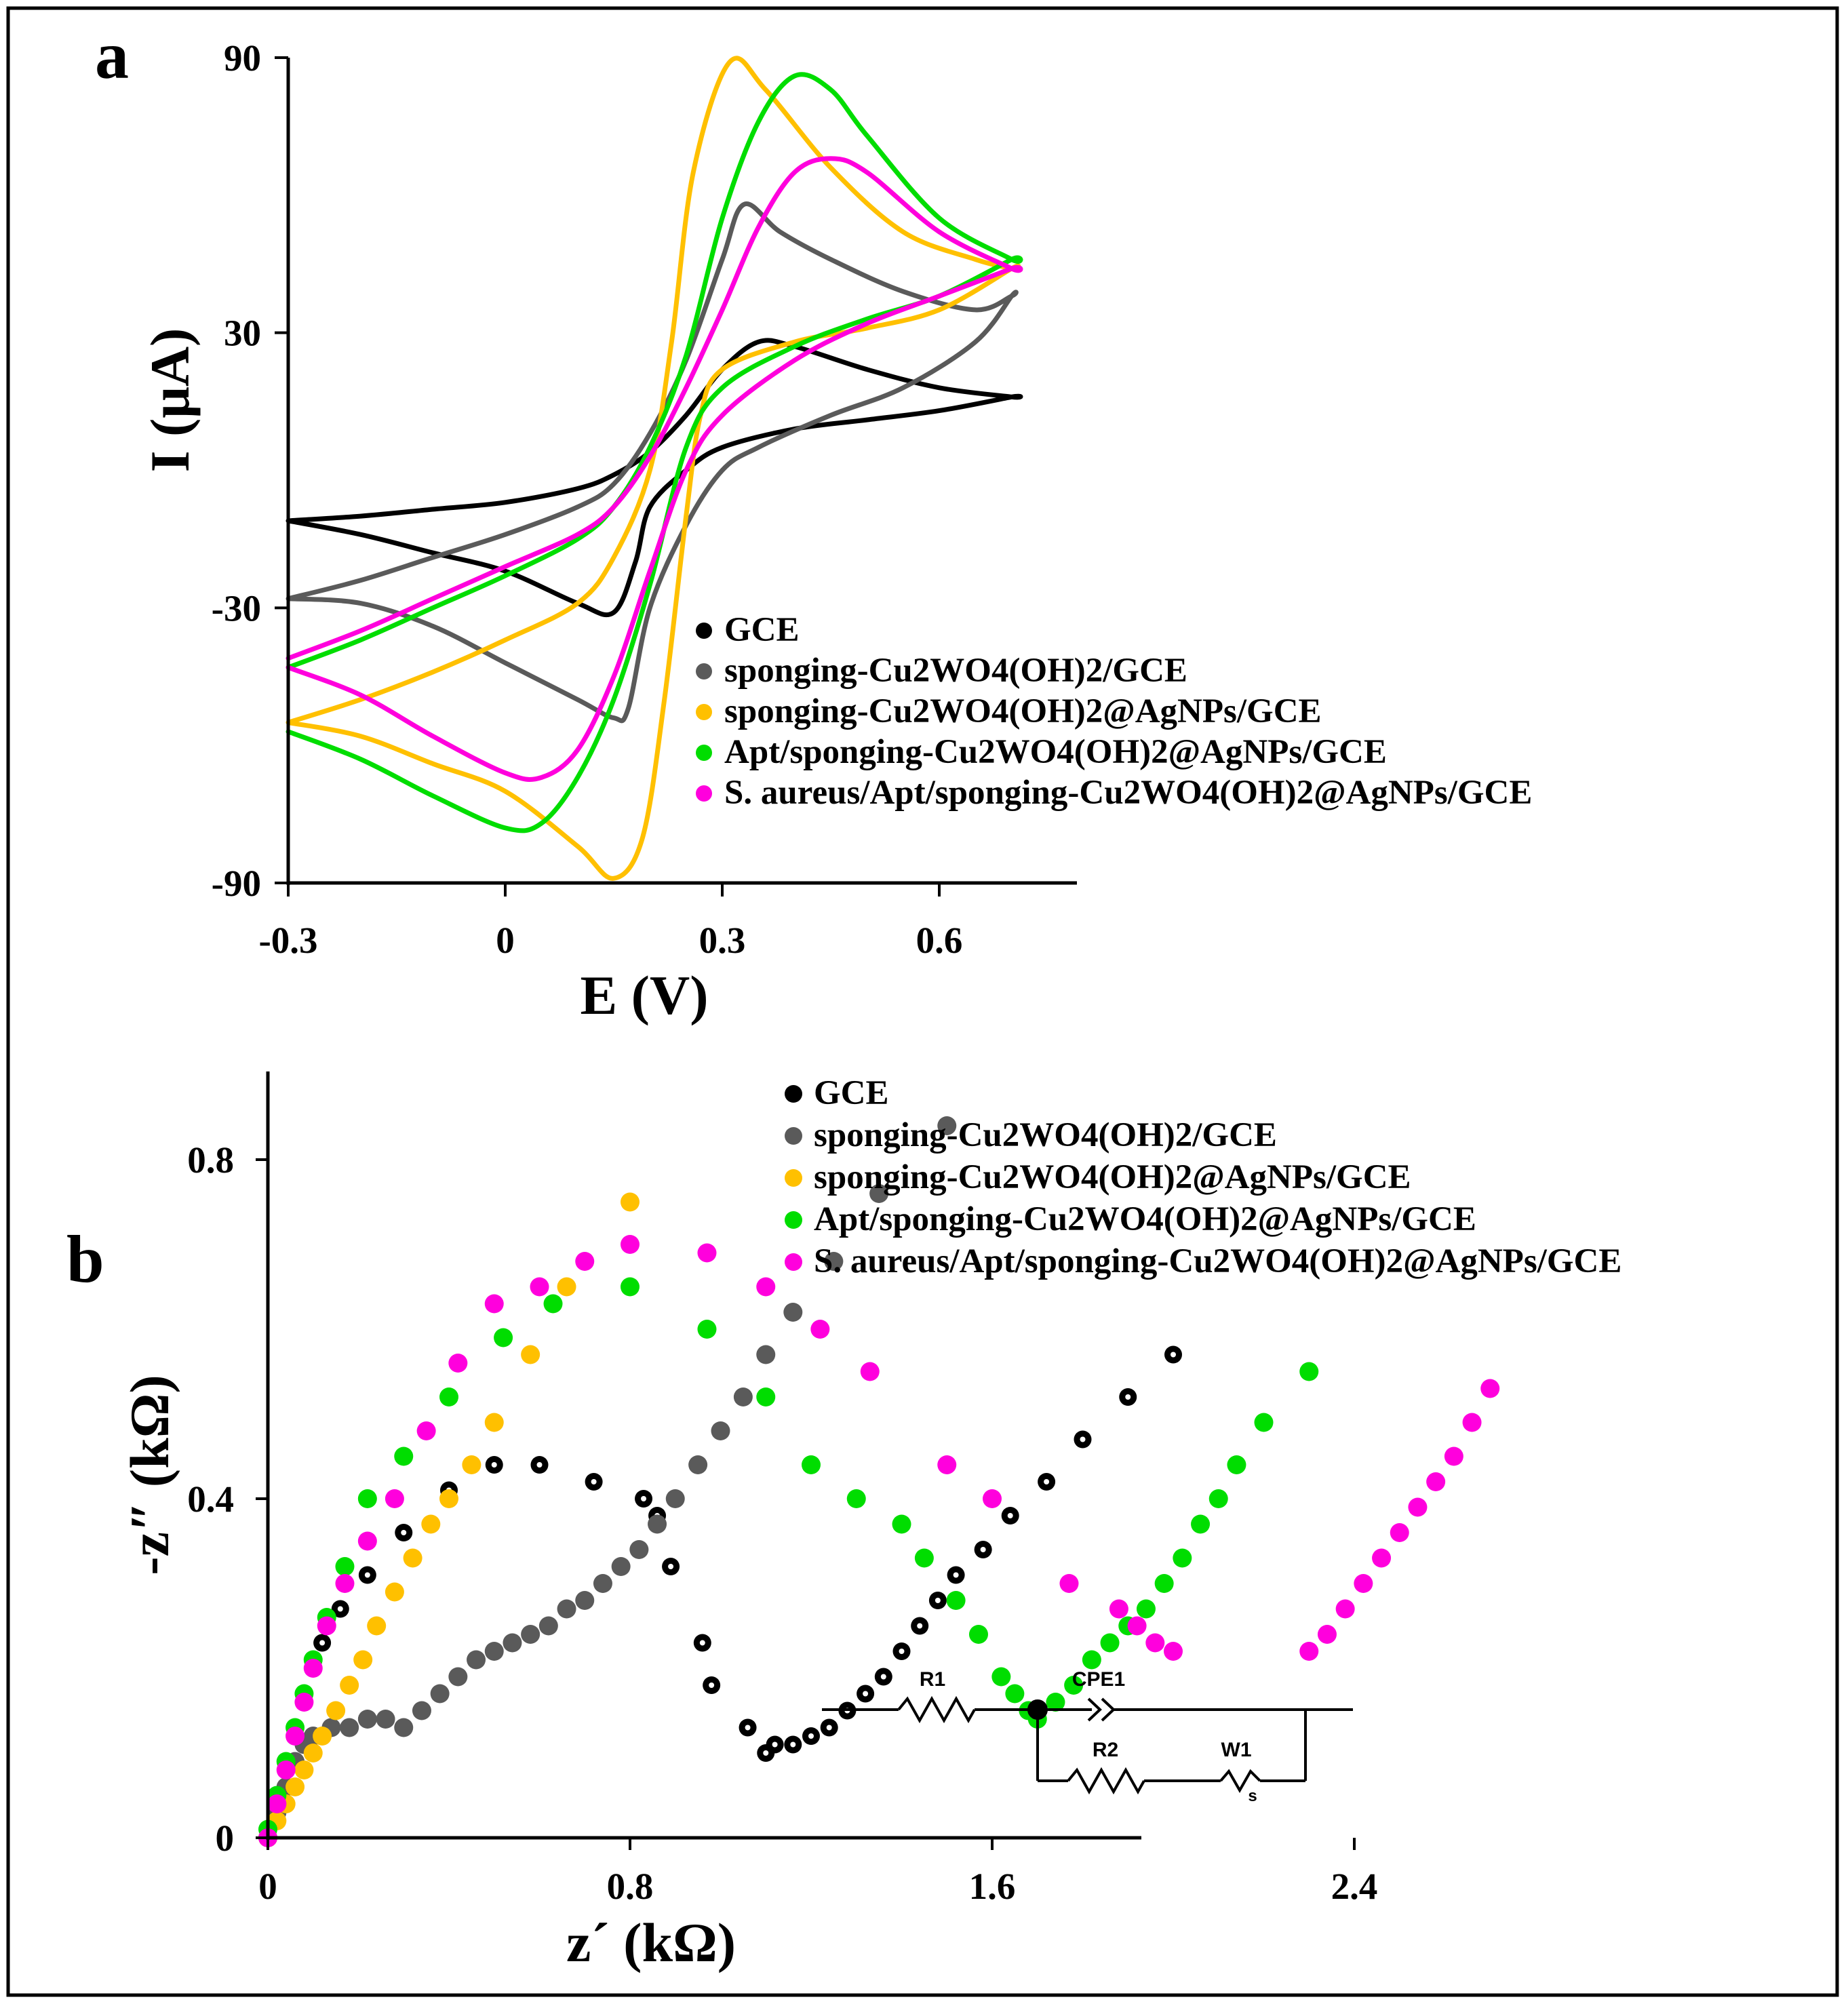  Describe the element at coordinates (149, 1475) in the screenshot. I see `panel-b-y-axis-title: -z″ (kΩ)` at that location.